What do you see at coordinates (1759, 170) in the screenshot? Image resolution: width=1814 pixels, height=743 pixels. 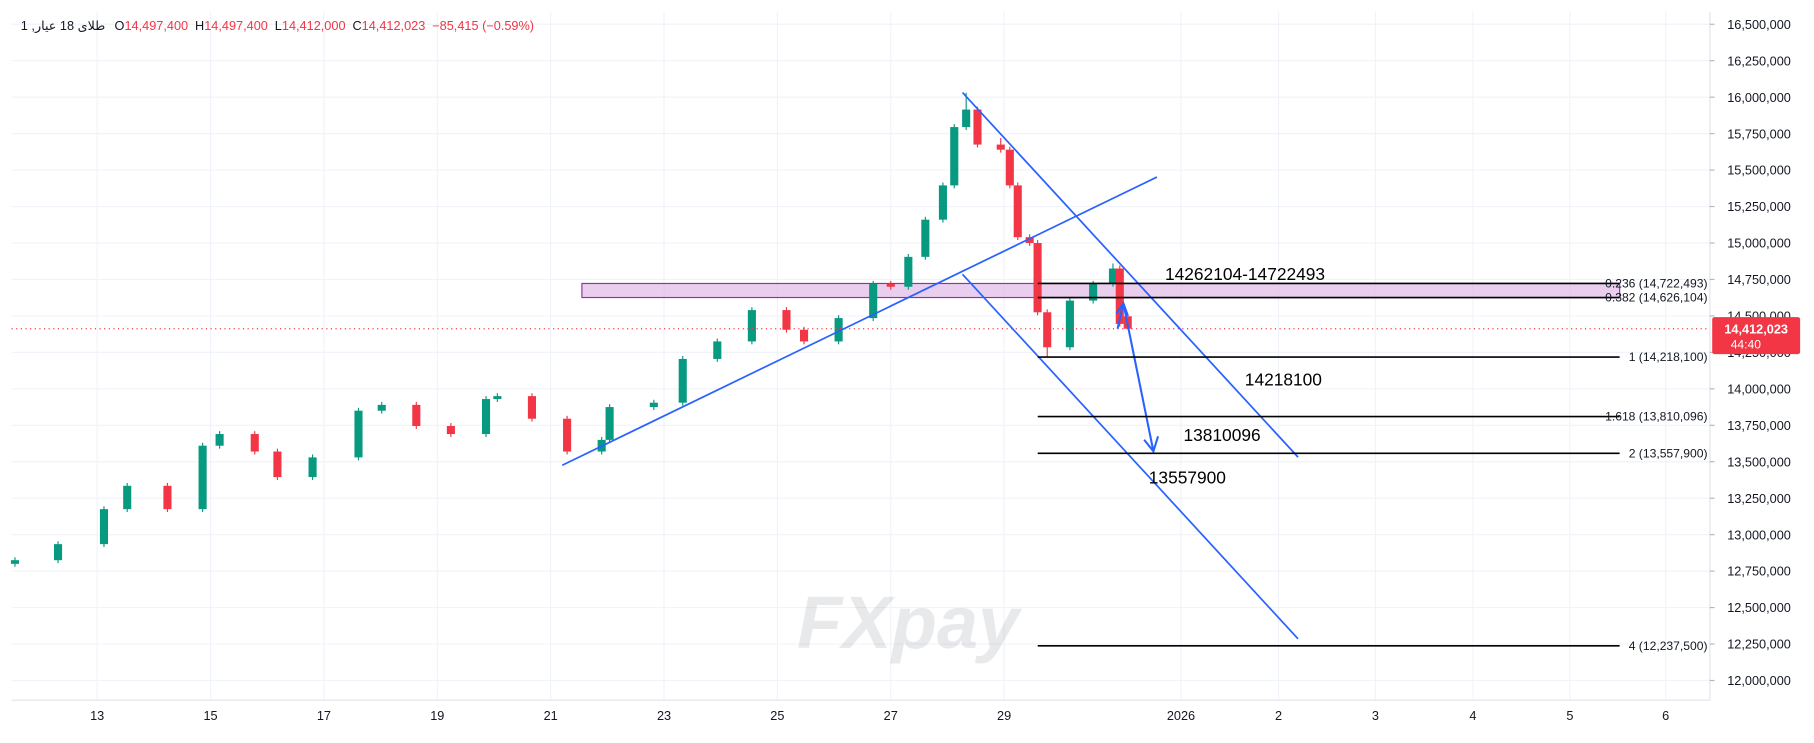 I see `y-tick-label: 15,500,000` at bounding box center [1759, 170].